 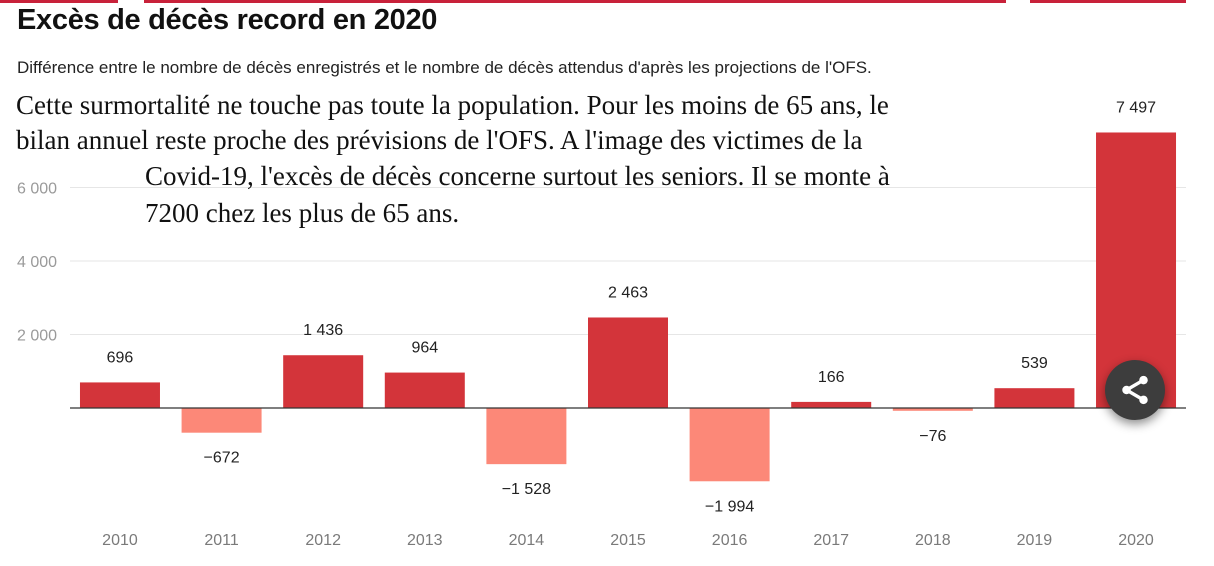 What do you see at coordinates (323, 330) in the screenshot?
I see `value-label-2012: 1 436` at bounding box center [323, 330].